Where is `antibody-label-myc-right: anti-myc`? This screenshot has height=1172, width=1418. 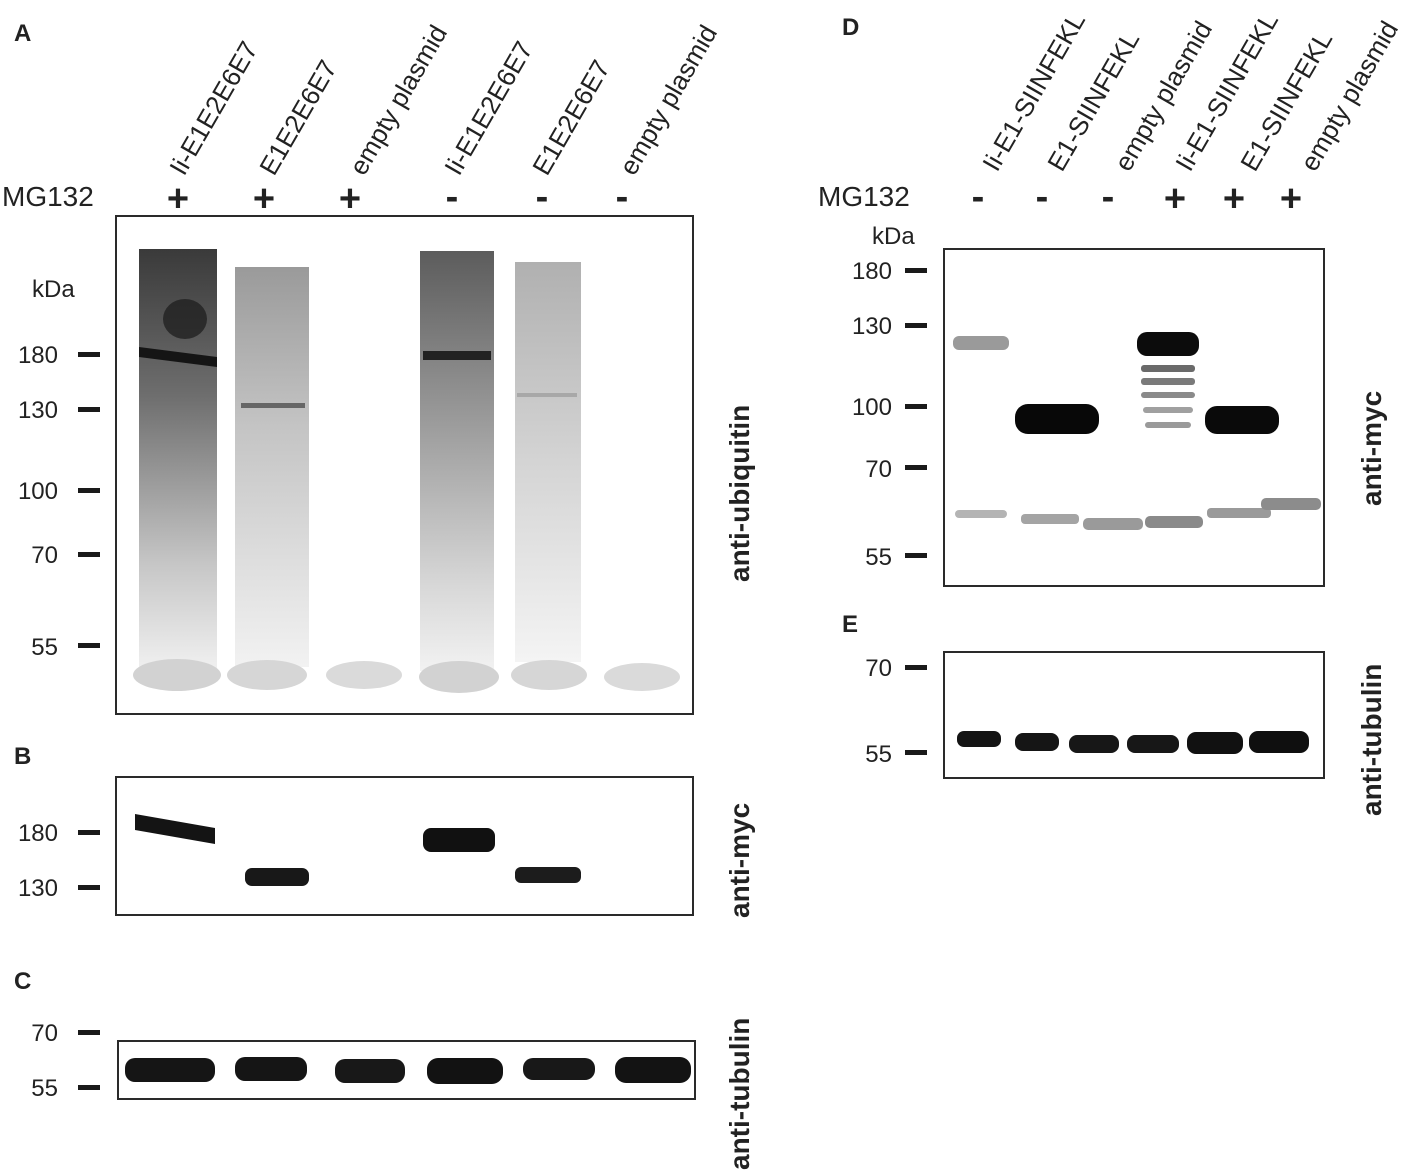
antibody-label-myc-right: anti-myc is located at coordinates (1371, 448).